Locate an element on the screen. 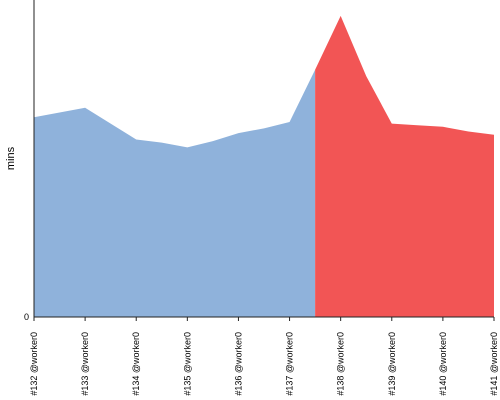 The width and height of the screenshot is (500, 400). x-tick-label: #133 @worker0 is located at coordinates (85, 364).